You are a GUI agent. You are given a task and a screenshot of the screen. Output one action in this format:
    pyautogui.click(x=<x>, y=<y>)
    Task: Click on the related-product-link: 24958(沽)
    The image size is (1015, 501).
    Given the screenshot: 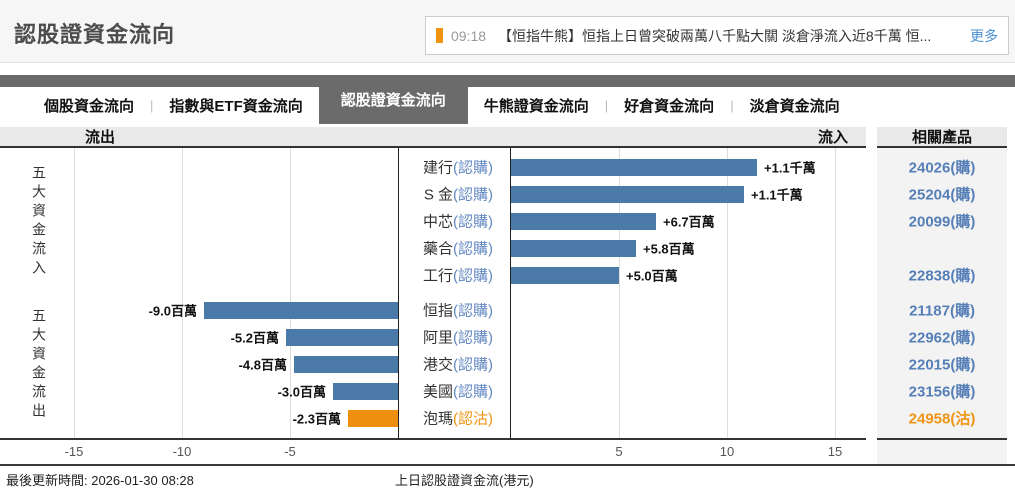 What is the action you would take?
    pyautogui.click(x=942, y=419)
    